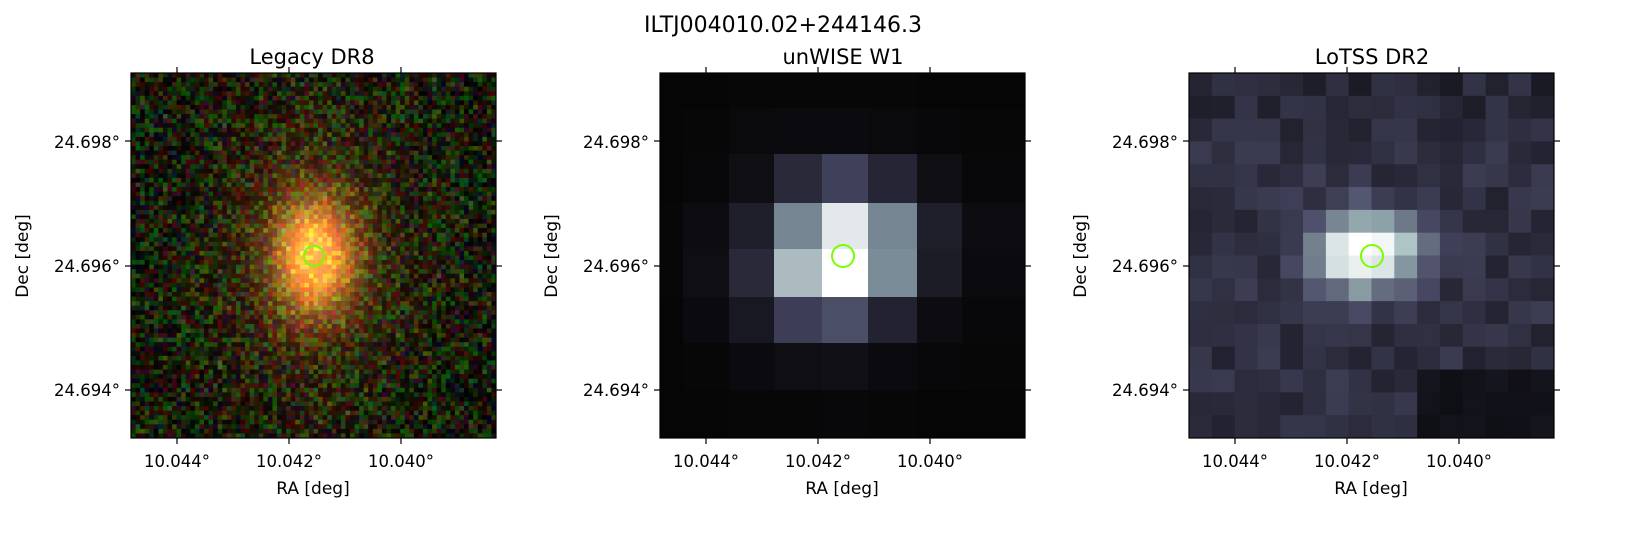 The image size is (1647, 539). Describe the element at coordinates (1372, 57) in the screenshot. I see `panel-title: LoTSS DR2` at that location.